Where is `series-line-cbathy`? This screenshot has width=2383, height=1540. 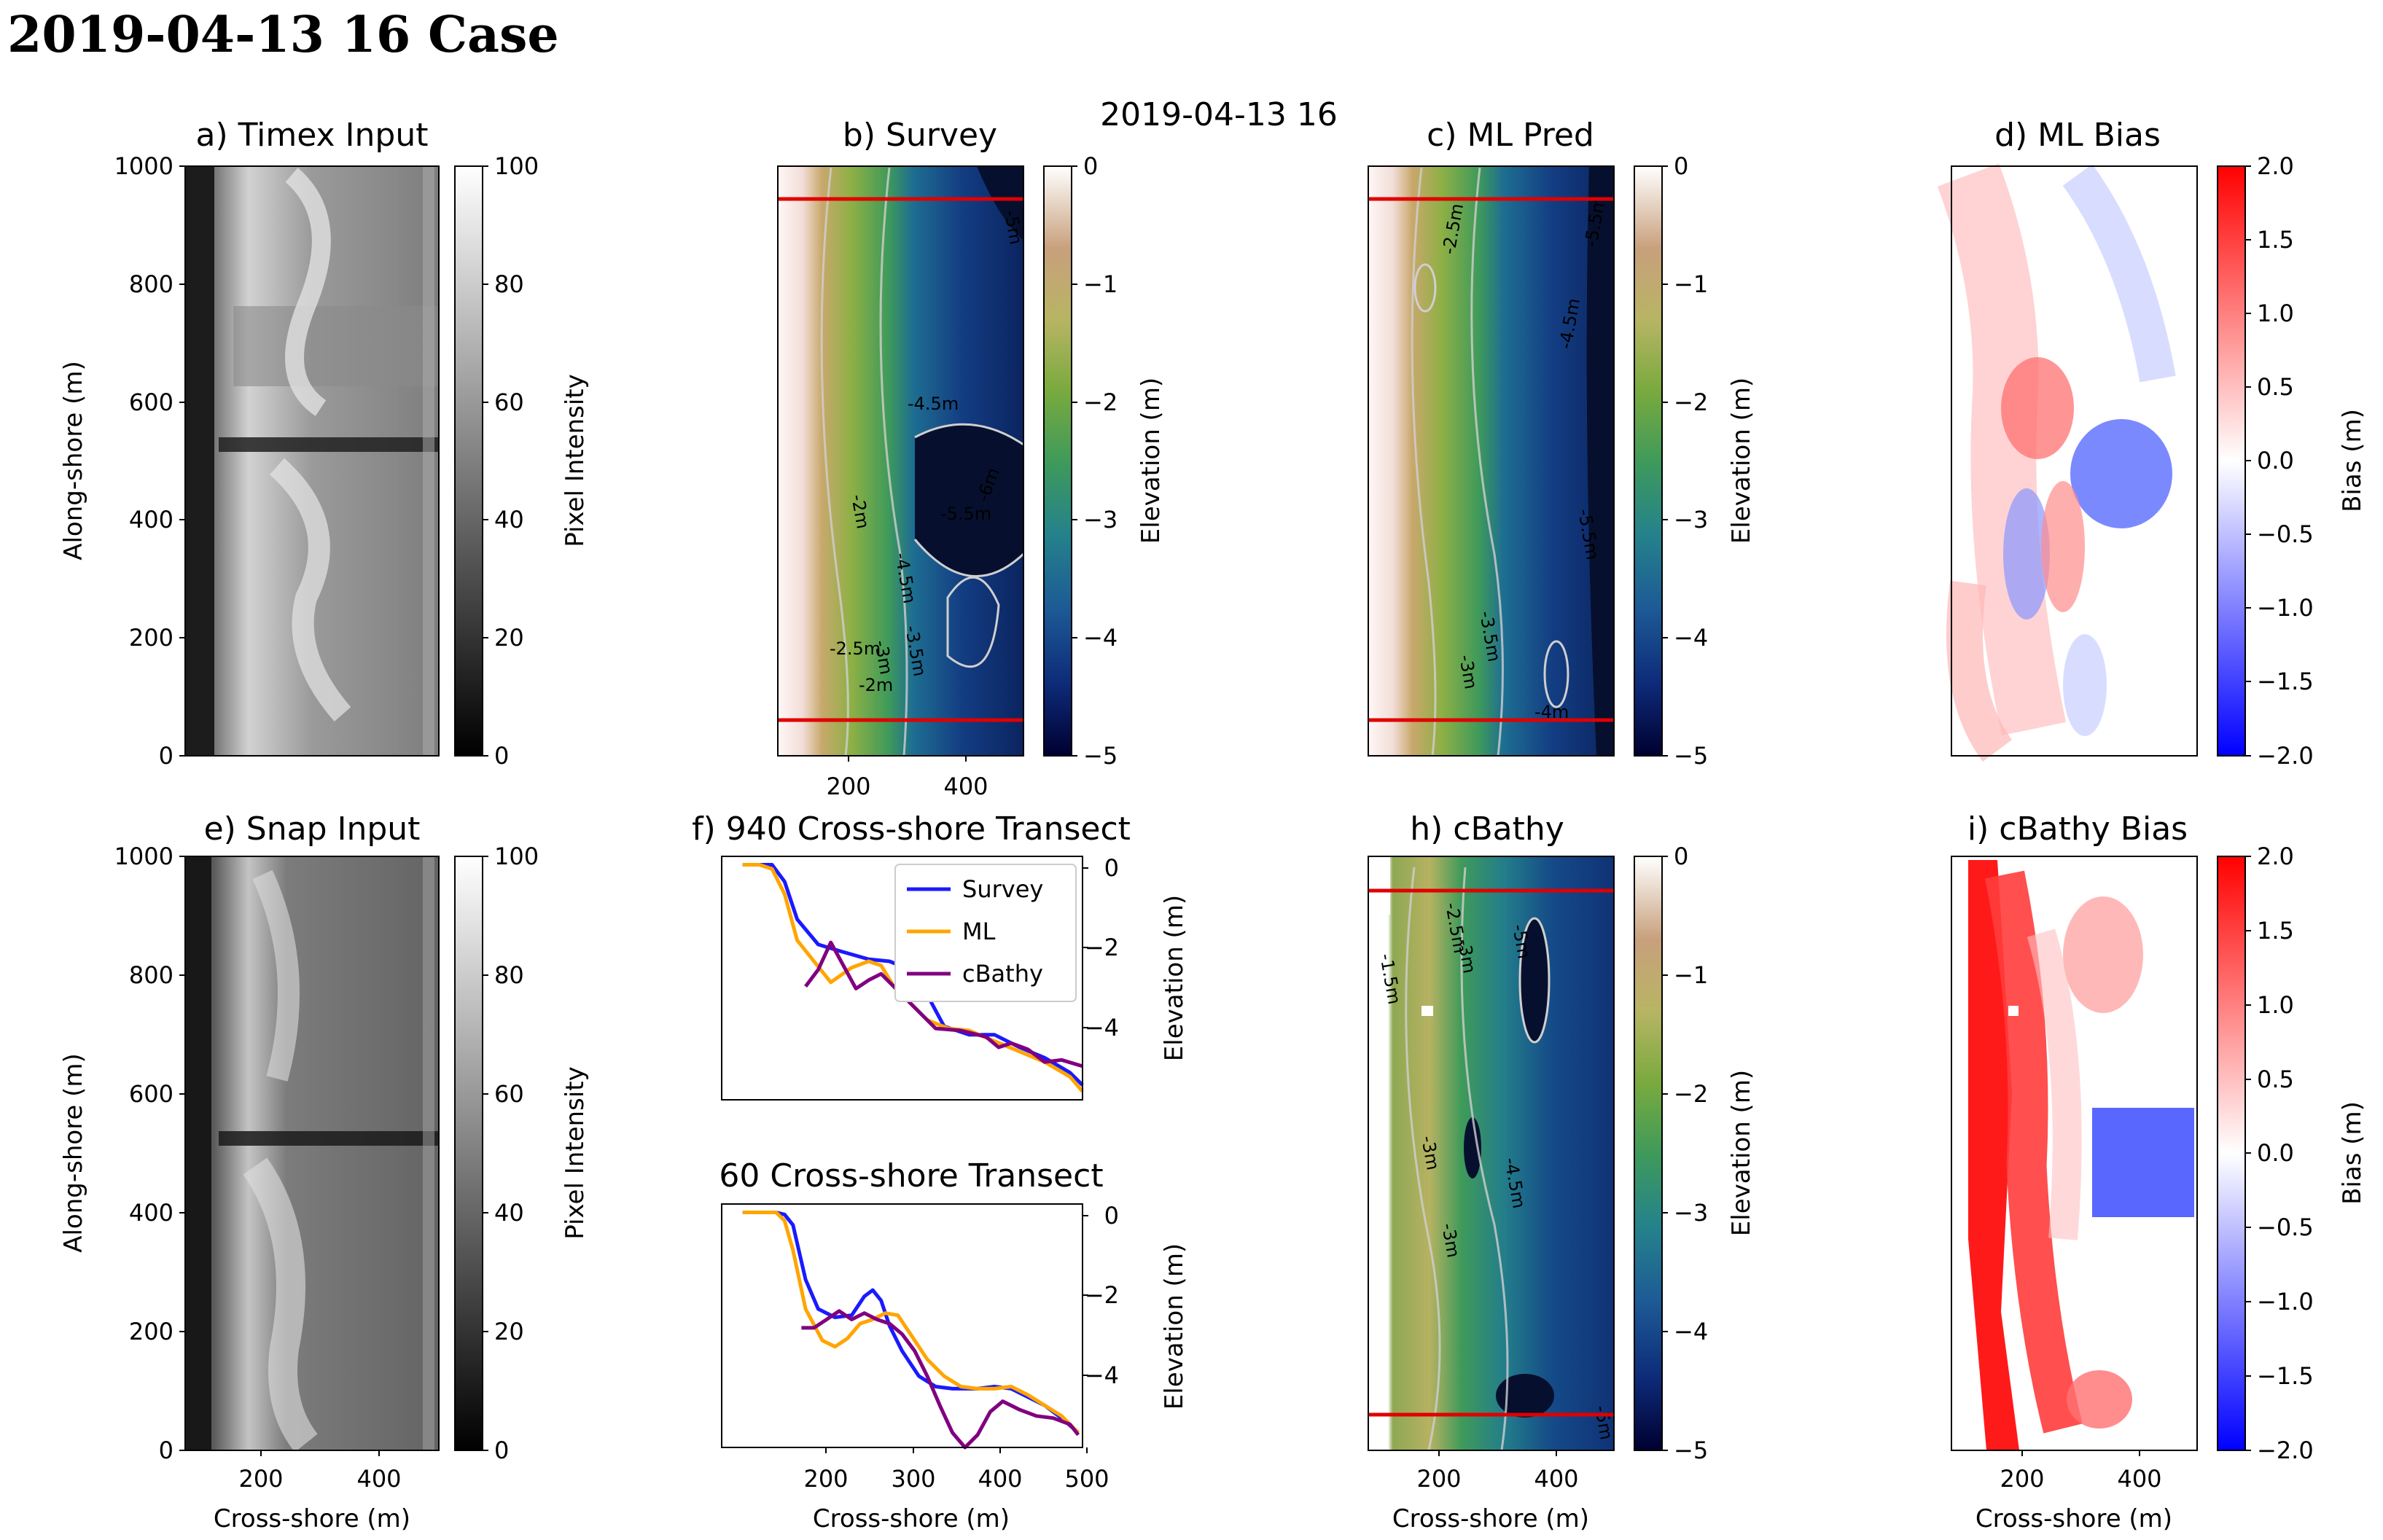
series-line-cbathy is located at coordinates (940, 1379).